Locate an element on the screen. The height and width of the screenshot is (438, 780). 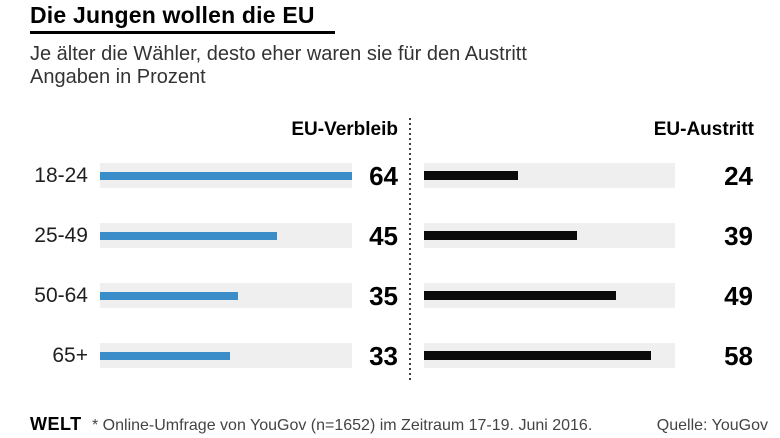
welt-logo: WELT is located at coordinates (56, 424).